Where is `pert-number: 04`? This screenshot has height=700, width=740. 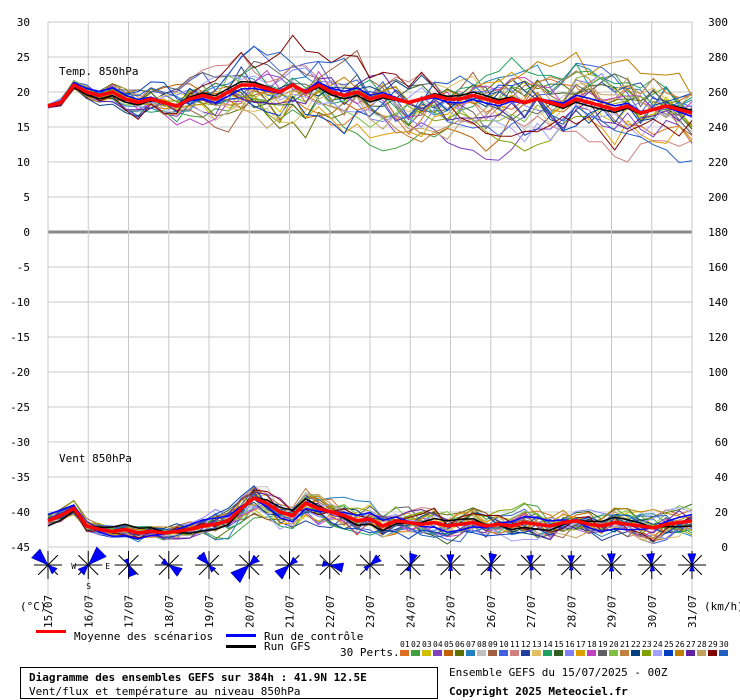 pert-number: 04 is located at coordinates (438, 644).